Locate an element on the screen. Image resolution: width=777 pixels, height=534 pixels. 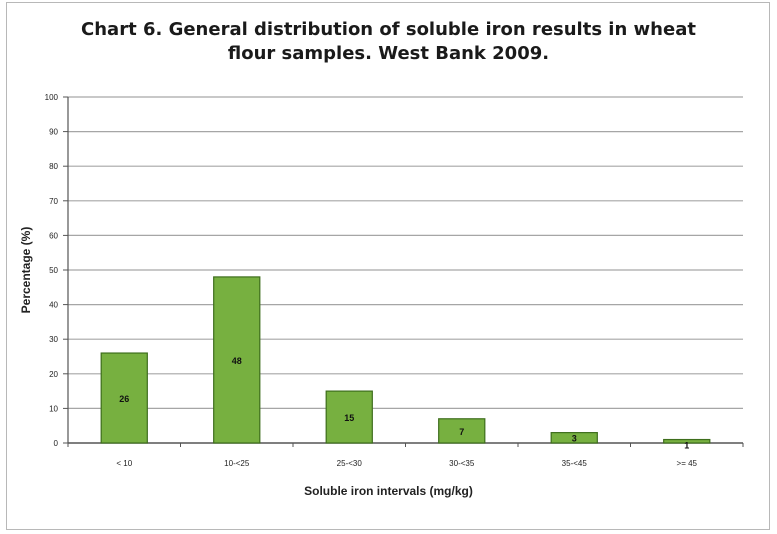
y-tick-label: 40 is located at coordinates (53, 305).